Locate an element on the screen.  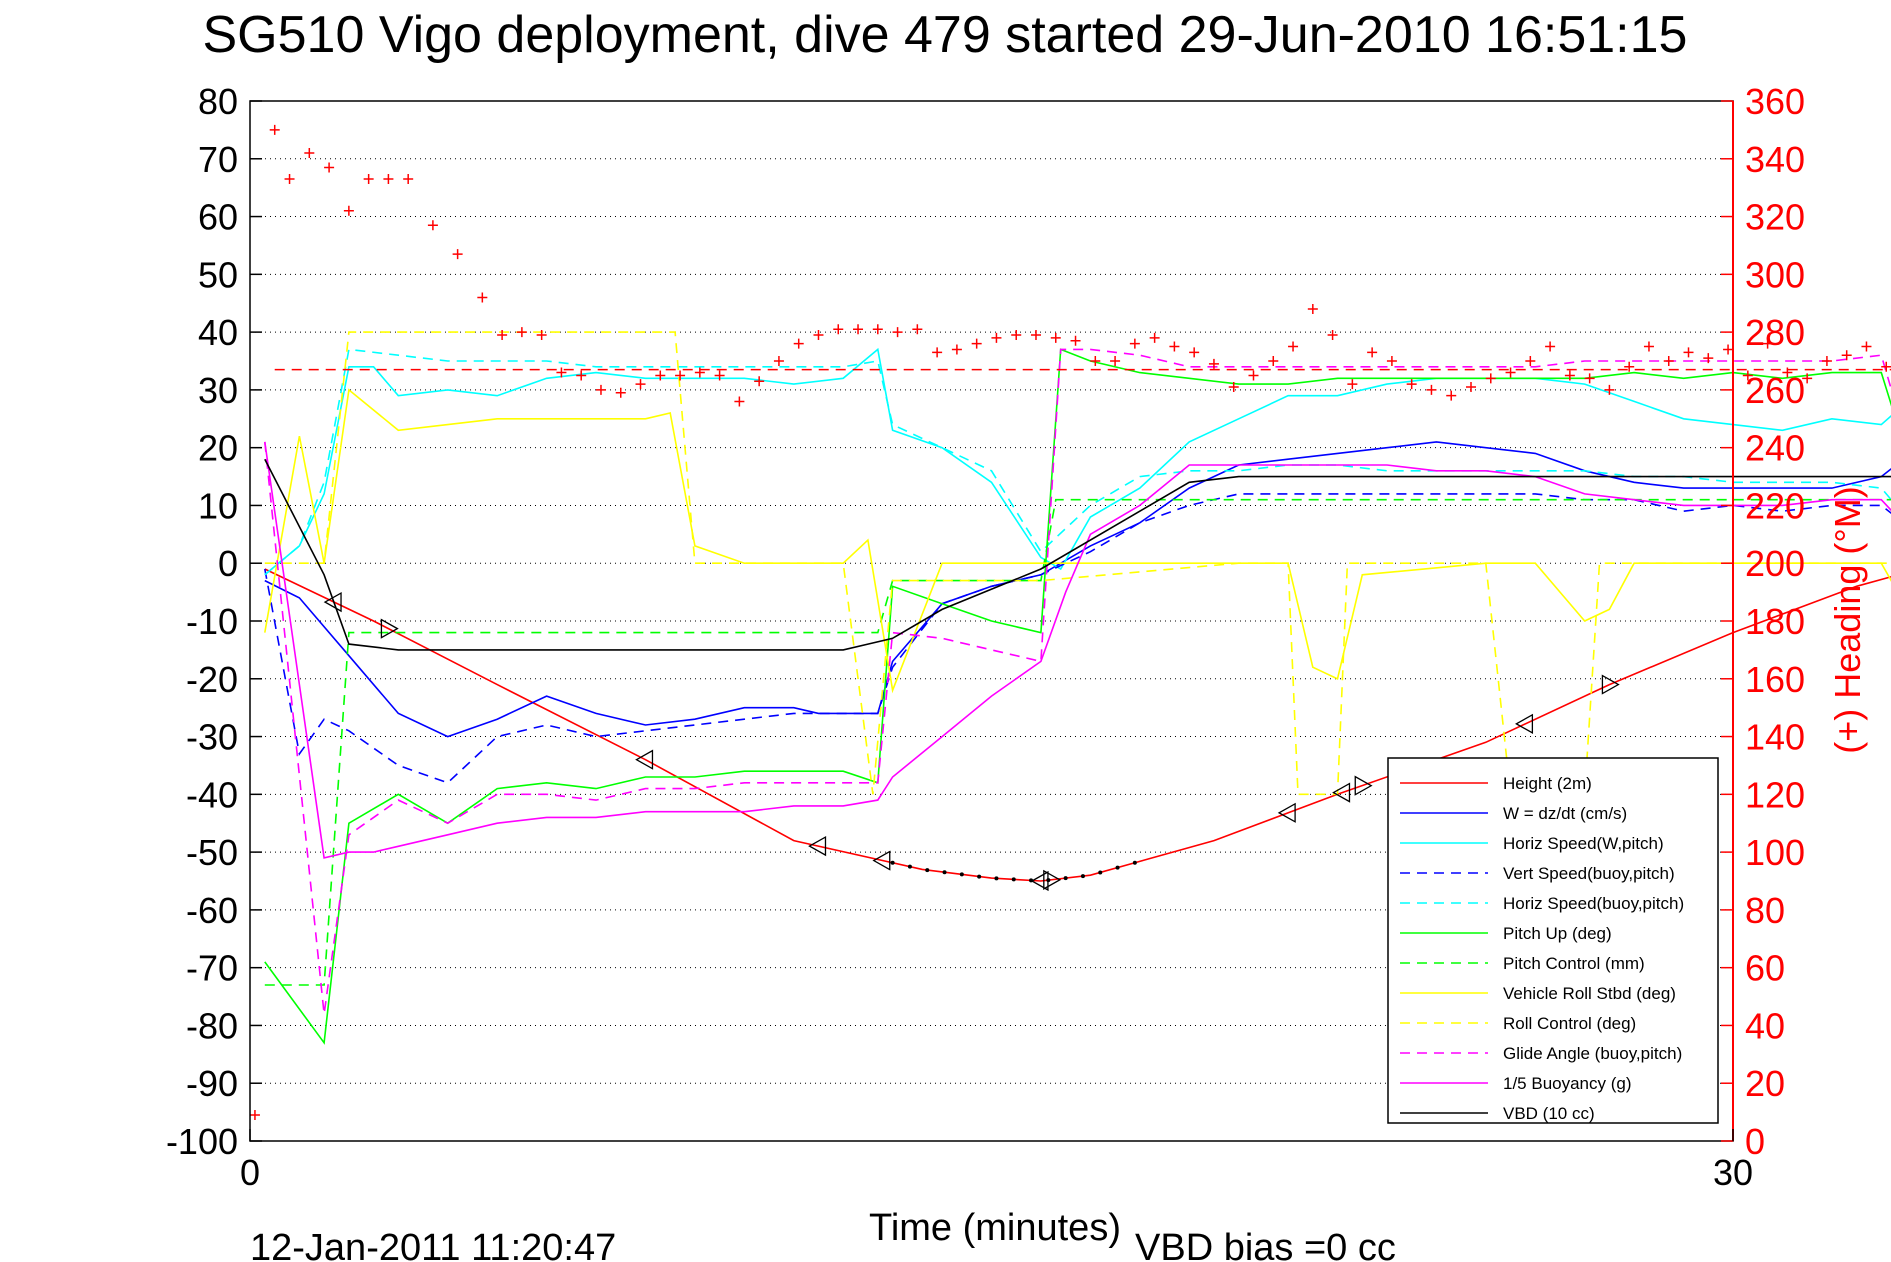
right-tick-label: 40 is located at coordinates (1765, 1025).